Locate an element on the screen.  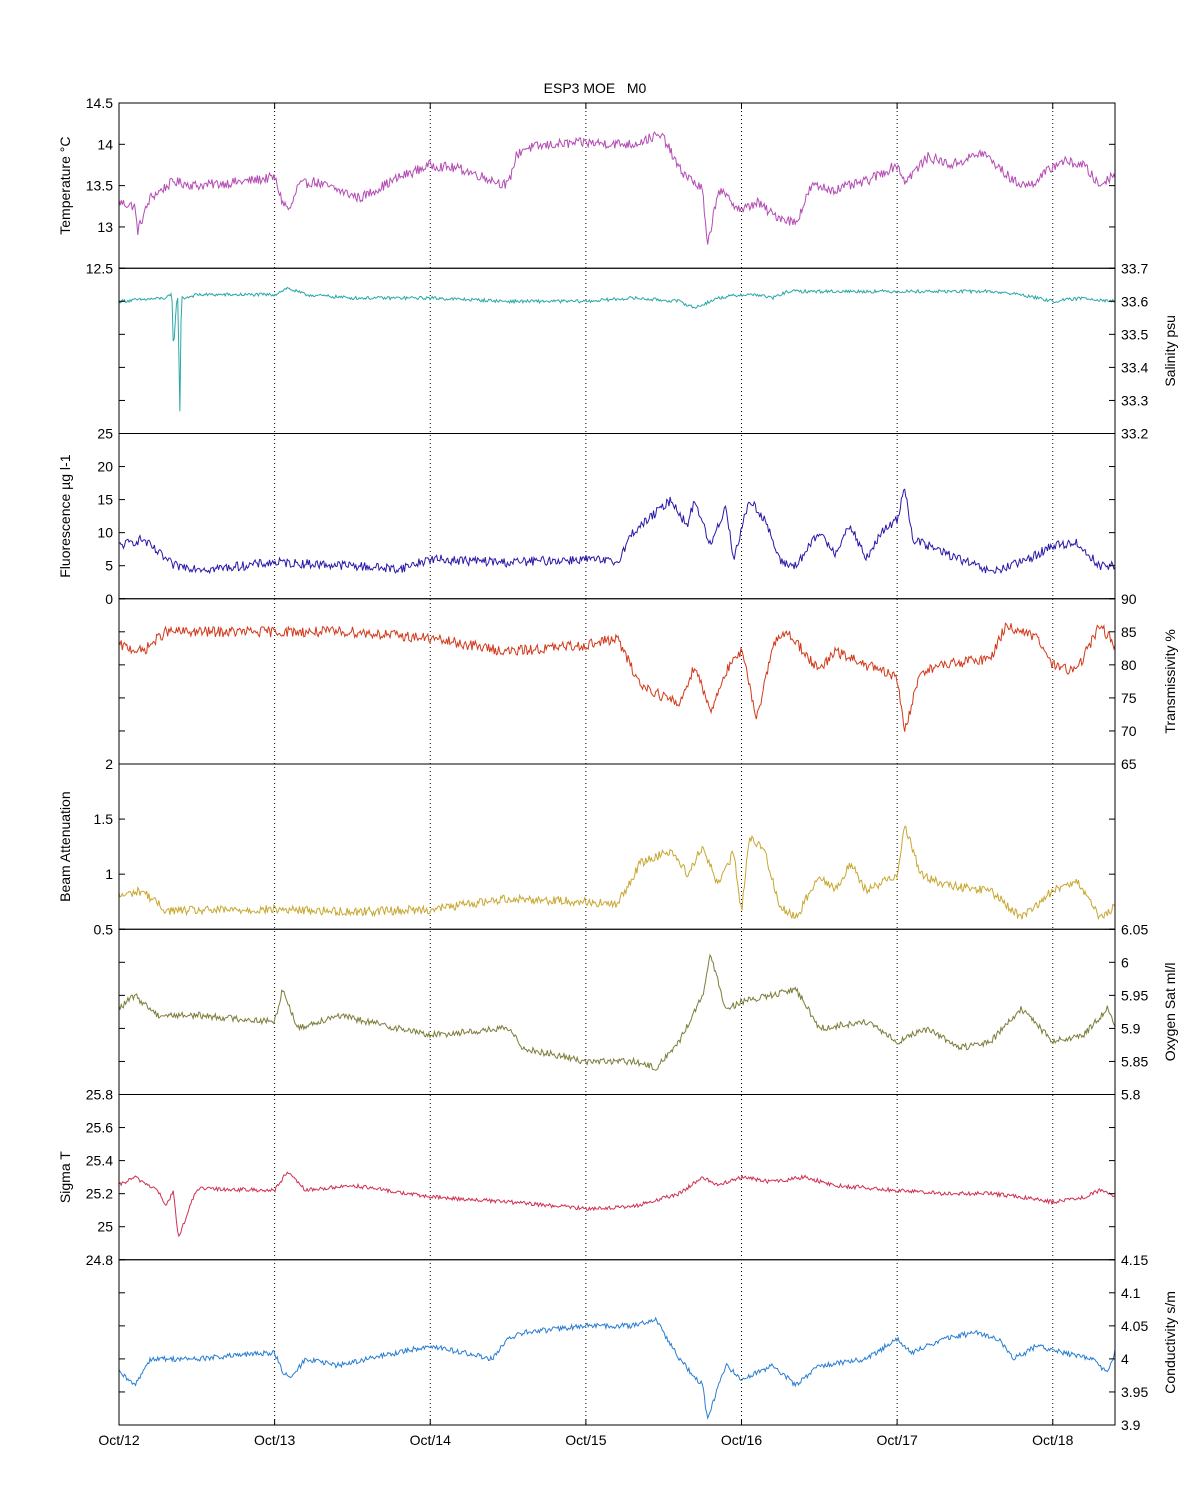
y-tick-label-beam-attenuation-1: 1 is located at coordinates (109, 874).